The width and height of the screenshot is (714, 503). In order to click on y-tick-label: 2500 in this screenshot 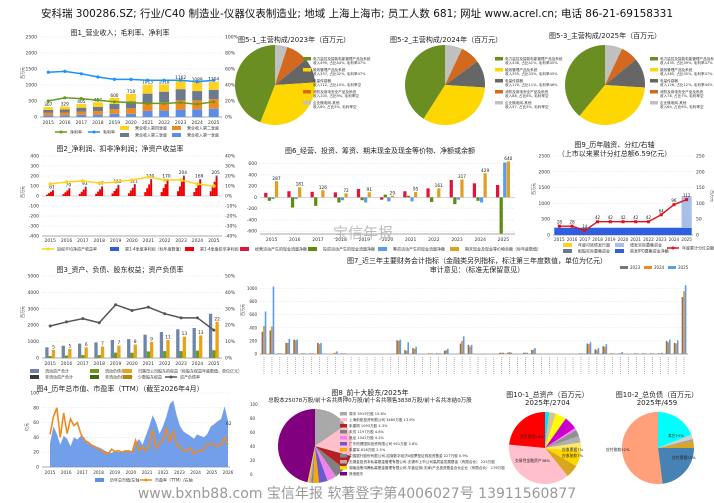, I will do `click(32, 38)`.